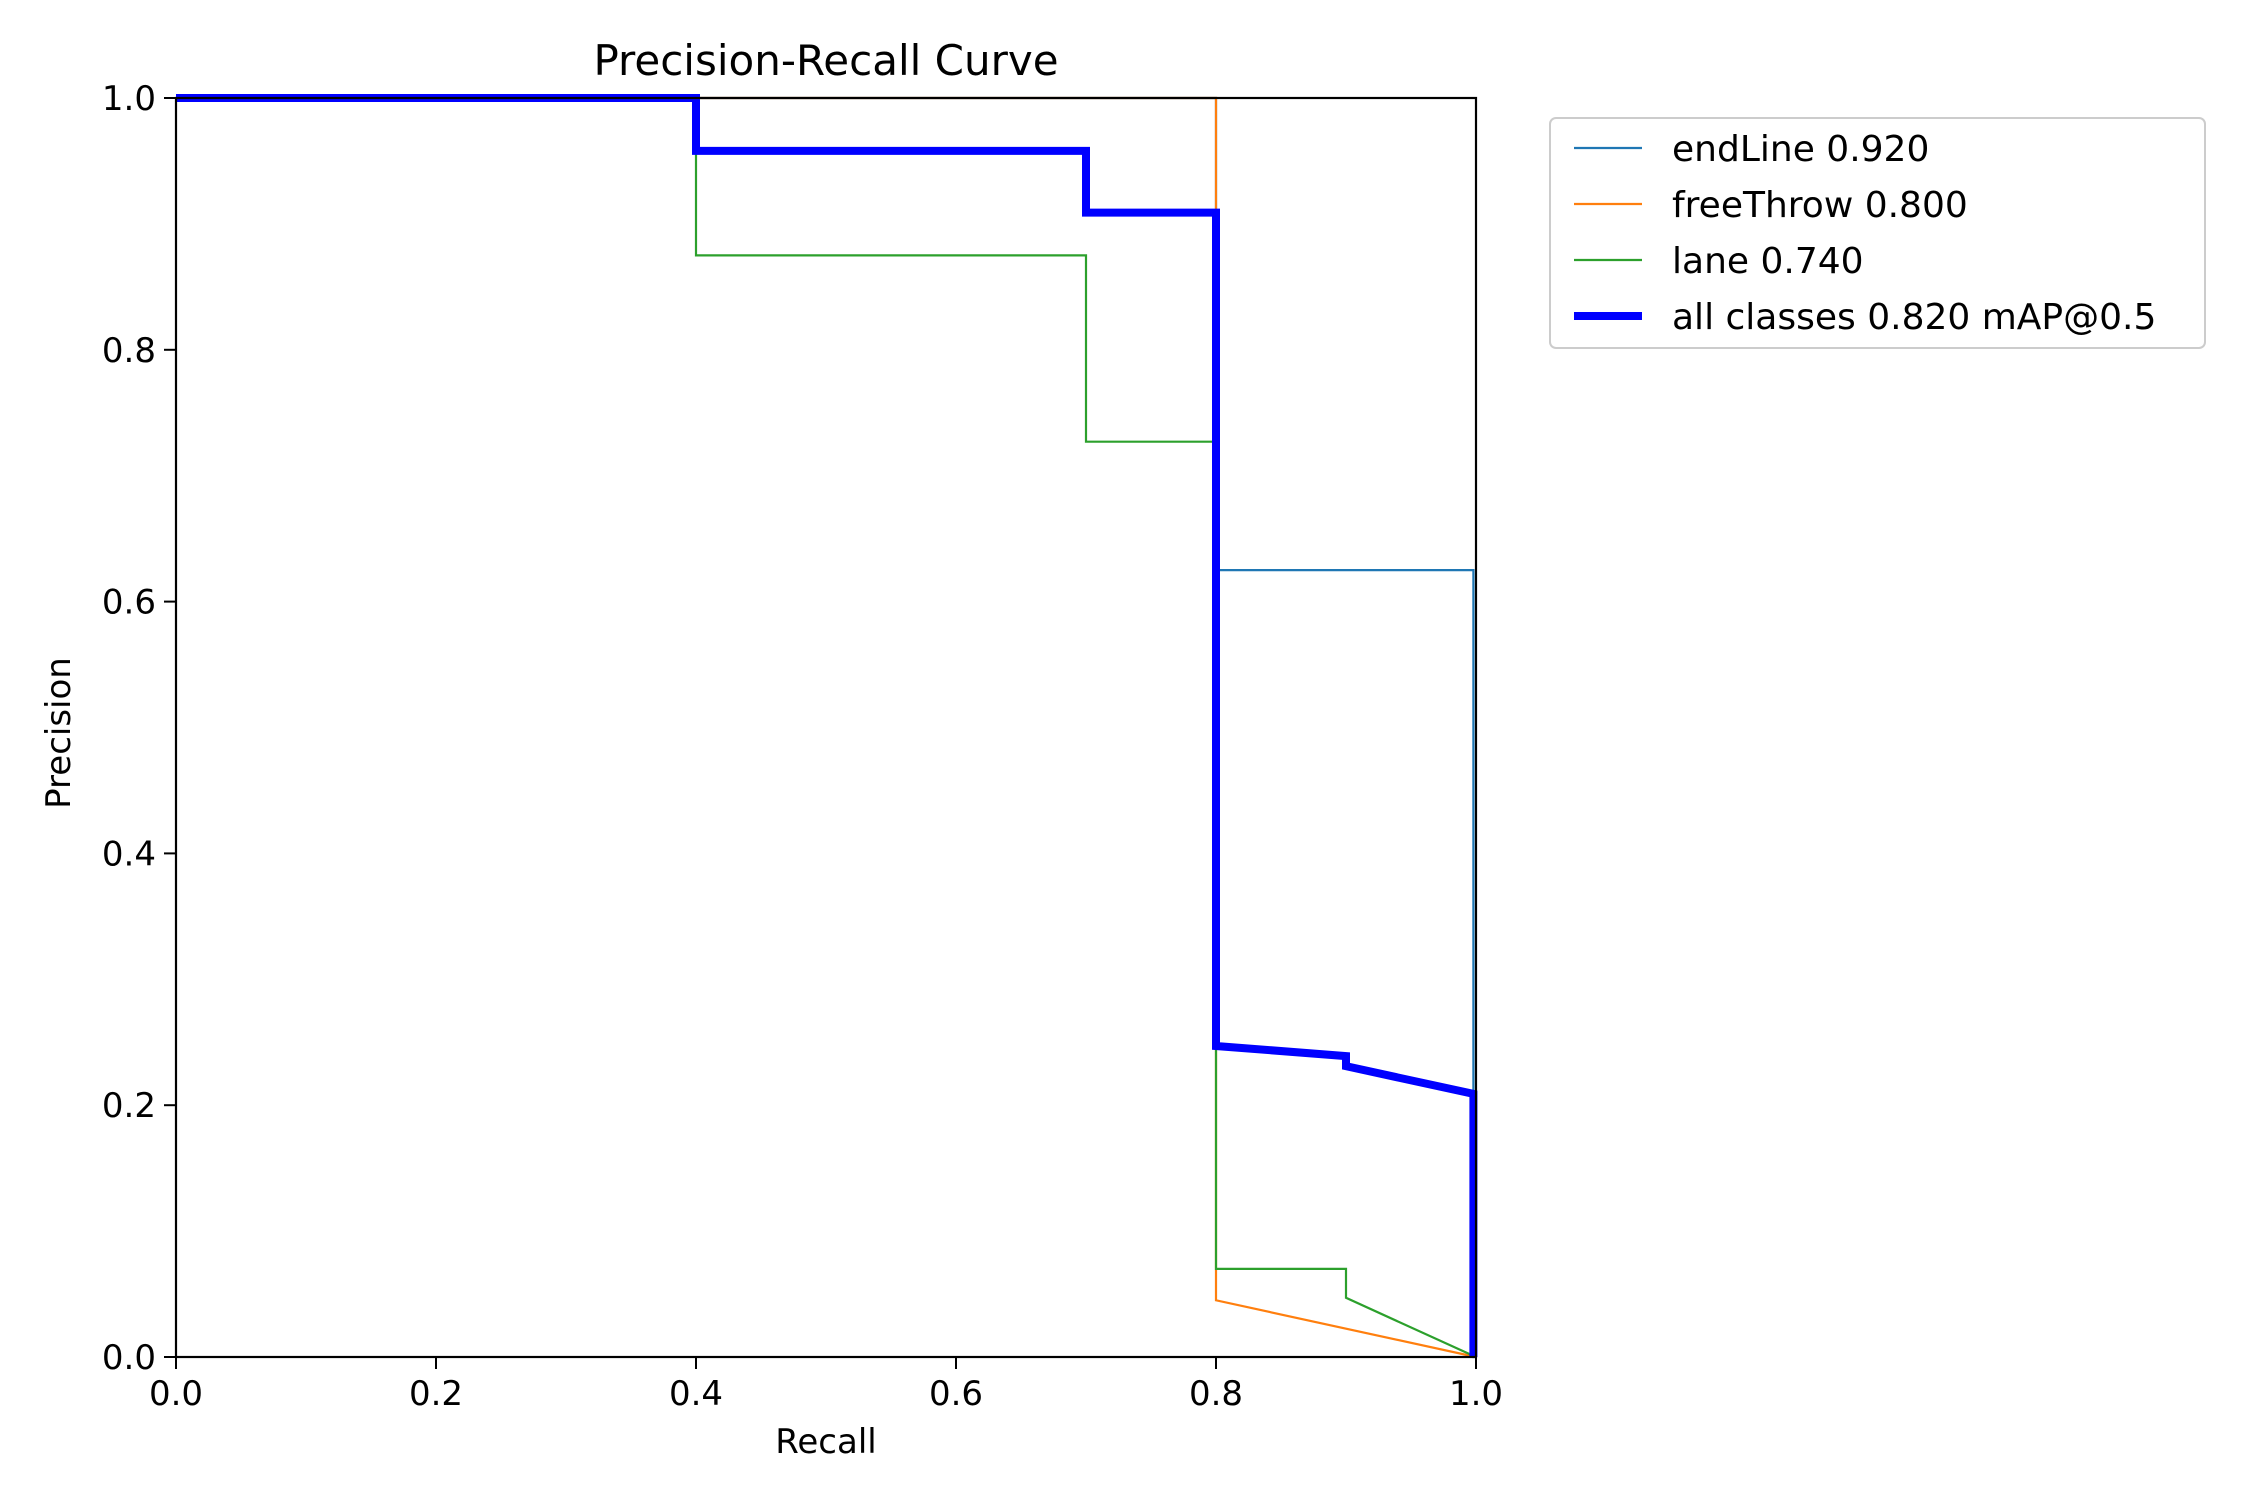 The image size is (2250, 1505). What do you see at coordinates (436, 1394) in the screenshot?
I see `x-tick-label: 0.2` at bounding box center [436, 1394].